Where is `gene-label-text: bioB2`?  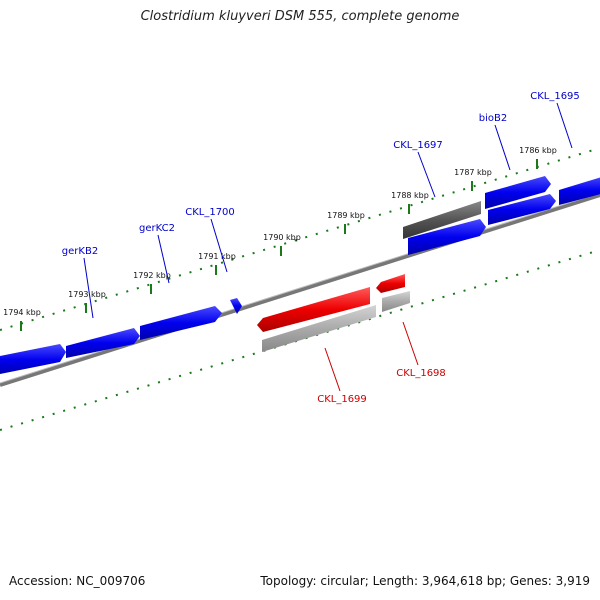
gene-label-text: bioB2 is located at coordinates (493, 118).